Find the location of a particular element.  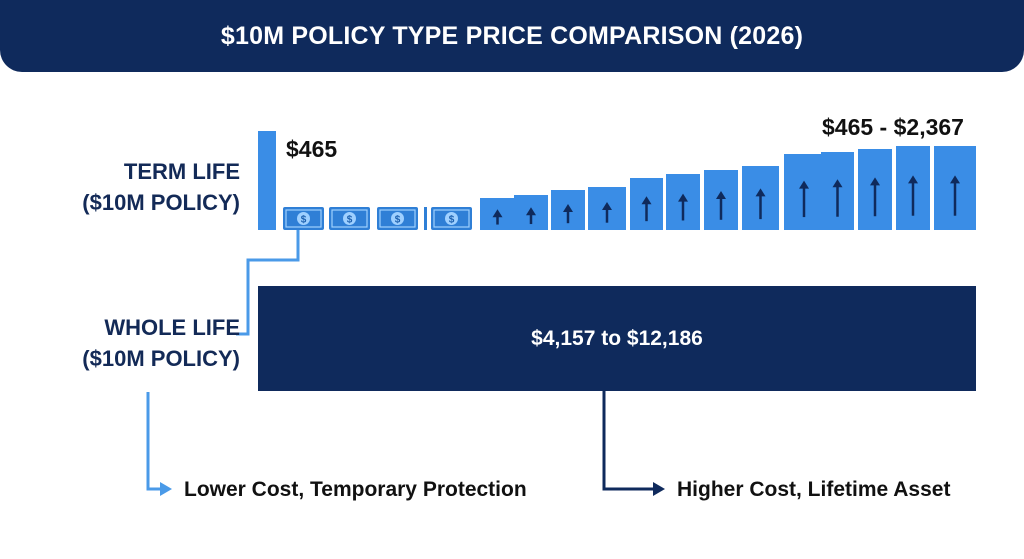

whole-note-arrow-head-icon is located at coordinates (659, 489).